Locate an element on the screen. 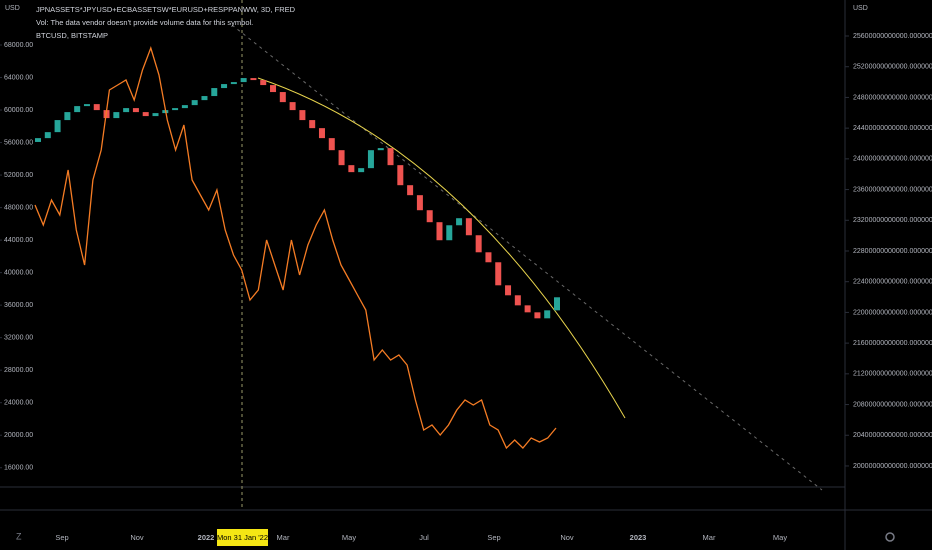  x-tick-label: 2022 is located at coordinates (206, 537).